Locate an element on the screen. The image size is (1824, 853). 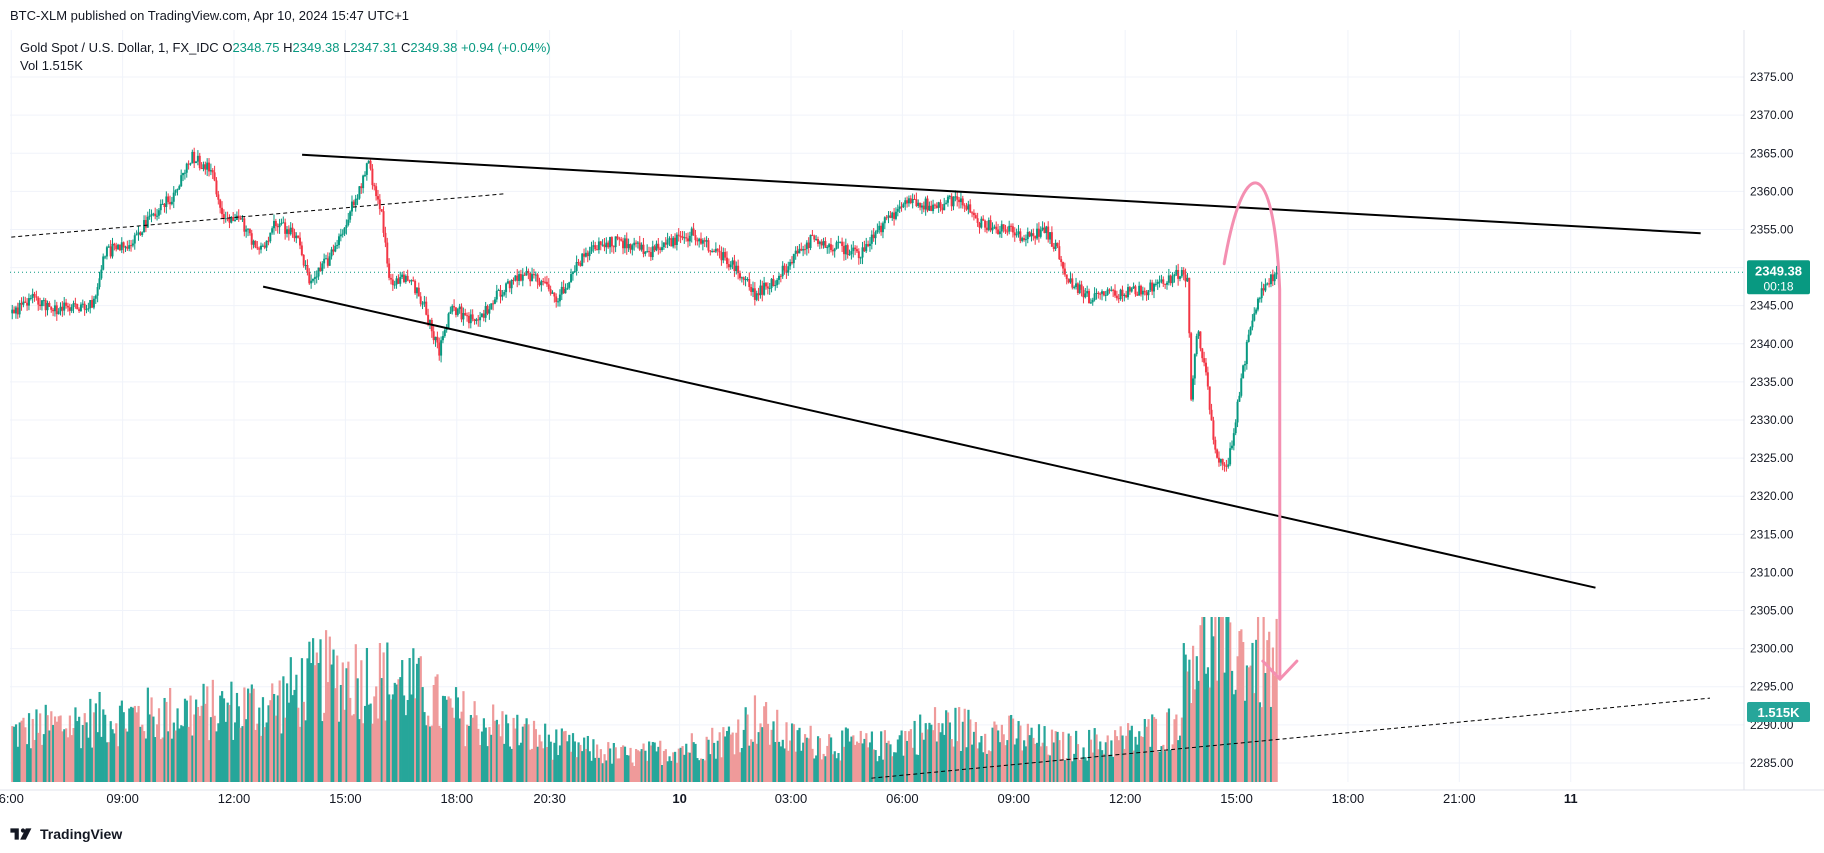
legend-symbol: Gold Spot / U.S. Dollar, 1, FX_IDC is located at coordinates (119, 47).